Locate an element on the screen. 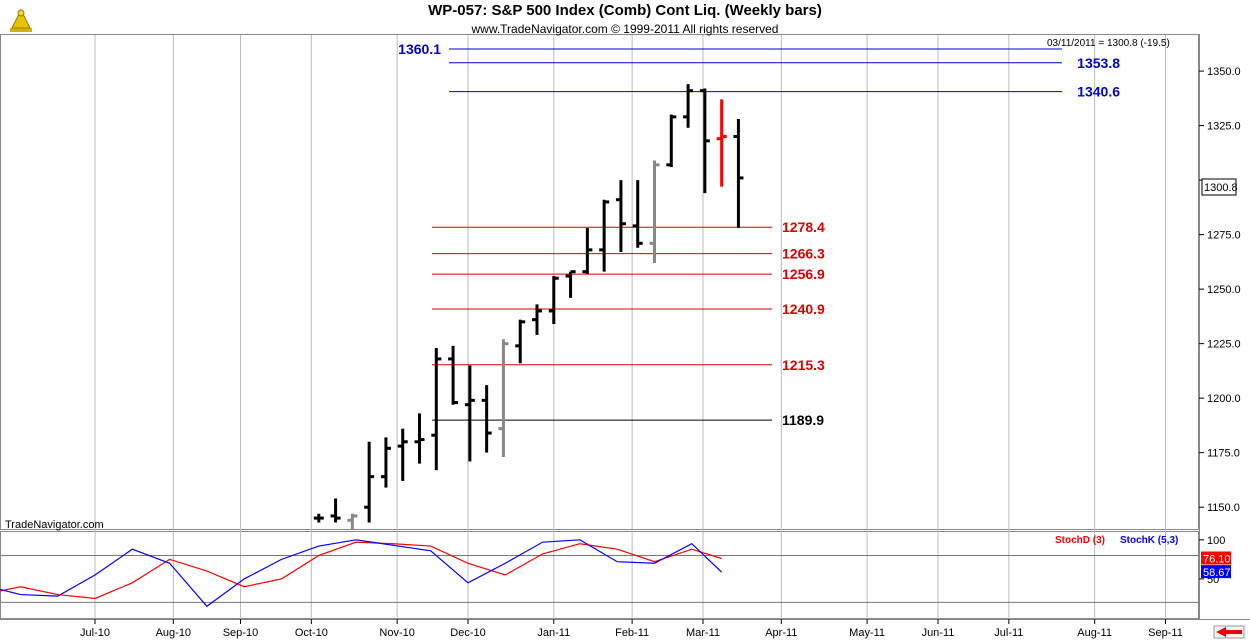 This screenshot has width=1250, height=643. month-label: Sep-11 is located at coordinates (1165, 633).